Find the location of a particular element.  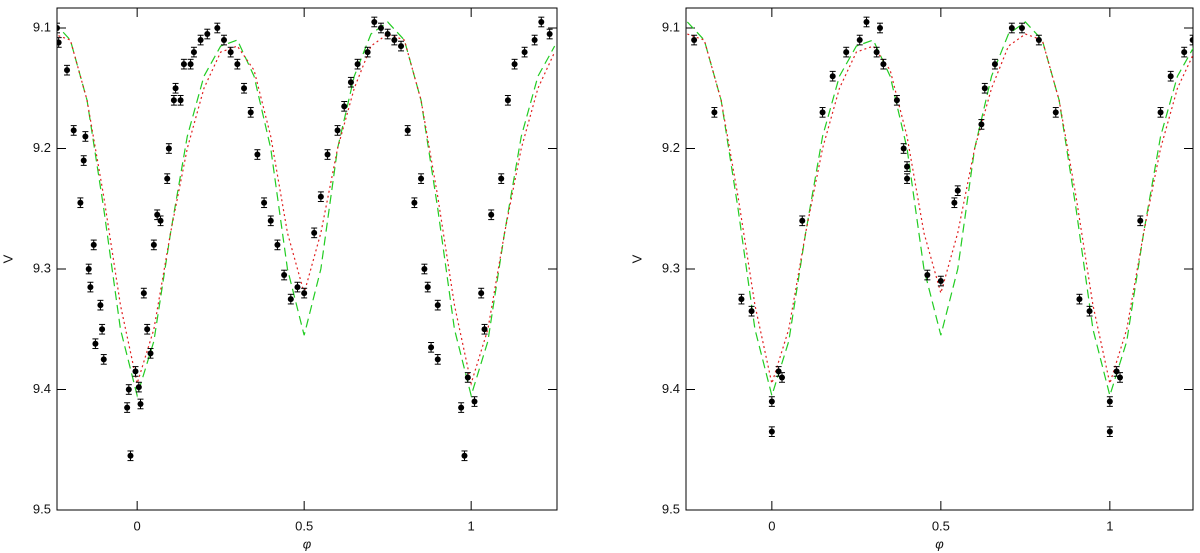

y-tick-label: 9.3 is located at coordinates (42, 267).